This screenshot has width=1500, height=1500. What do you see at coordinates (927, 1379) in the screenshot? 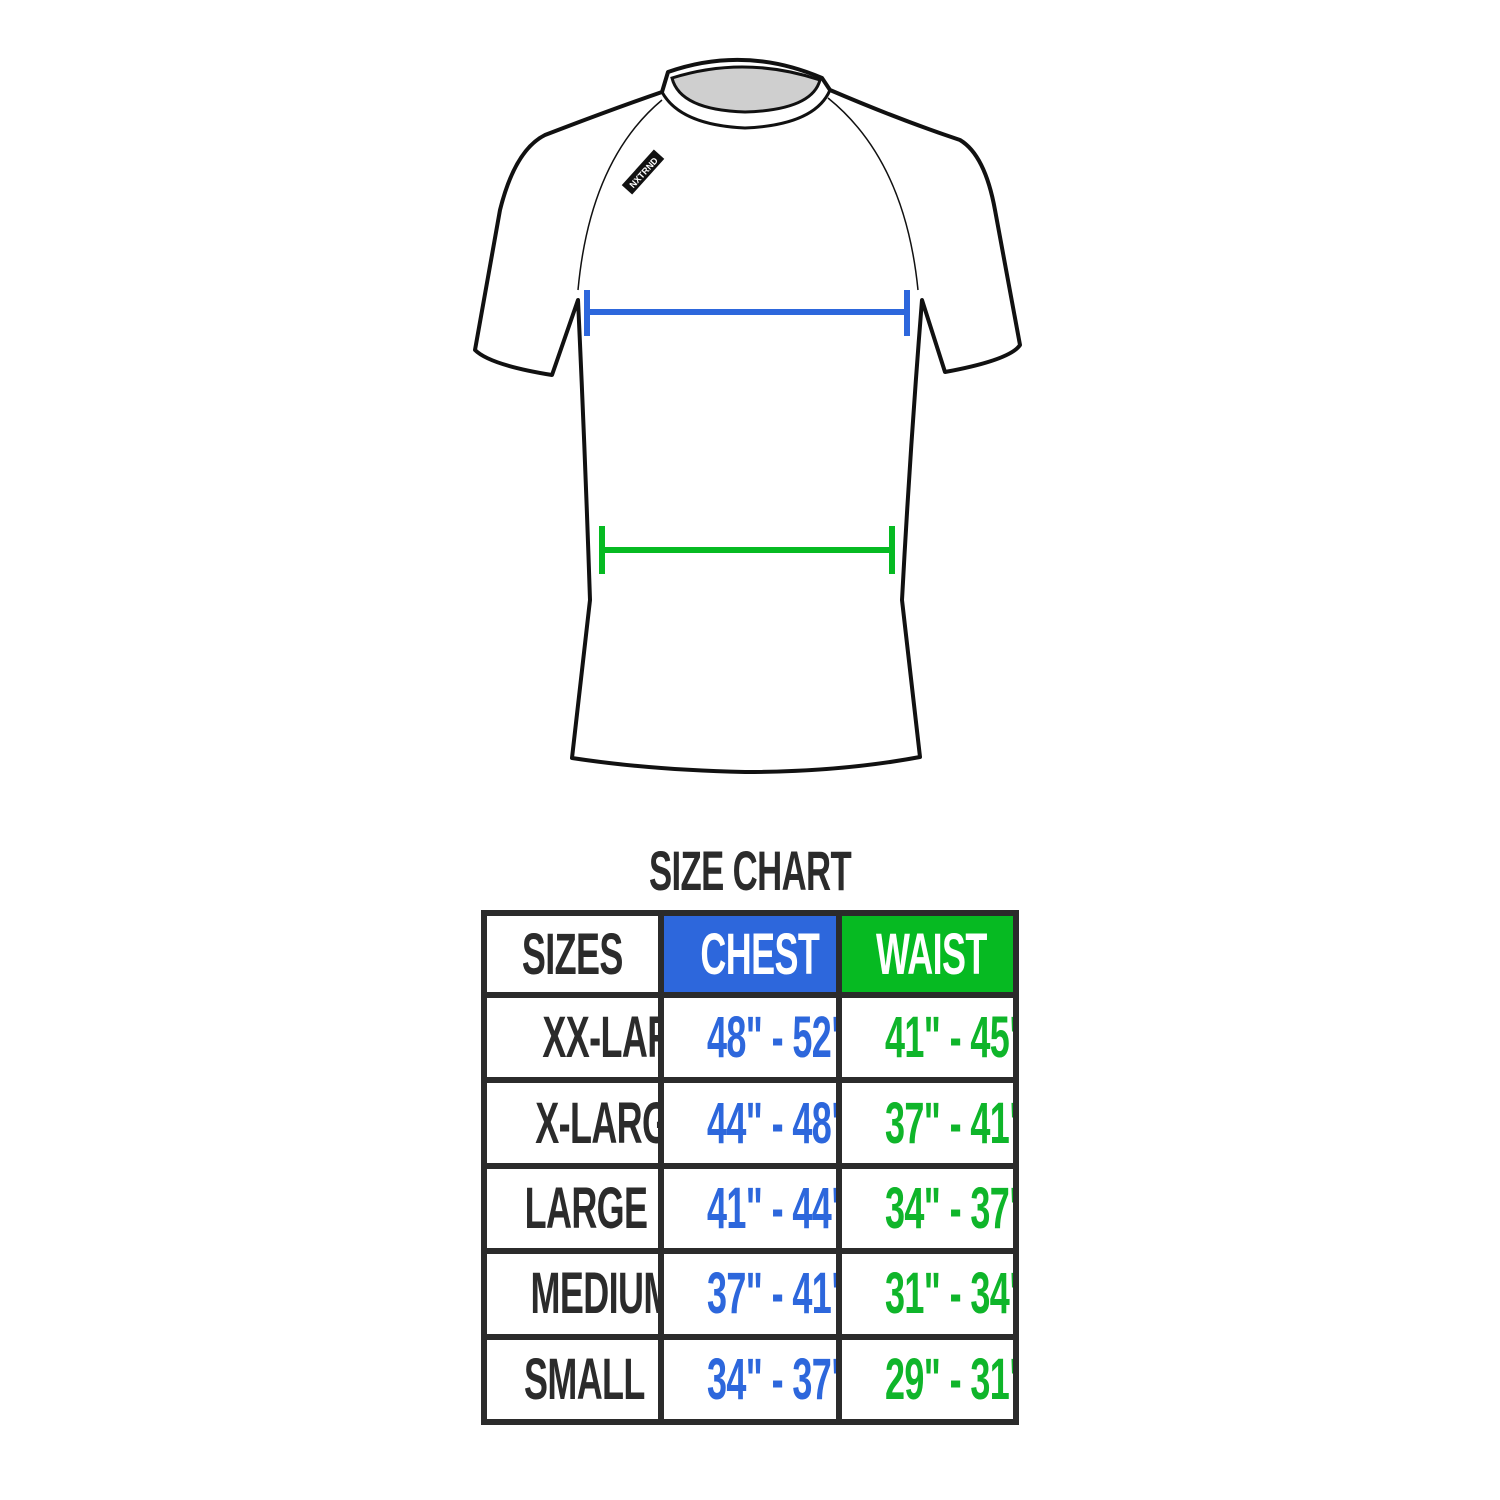
I see `waist-cell: 29" - 31"` at bounding box center [927, 1379].